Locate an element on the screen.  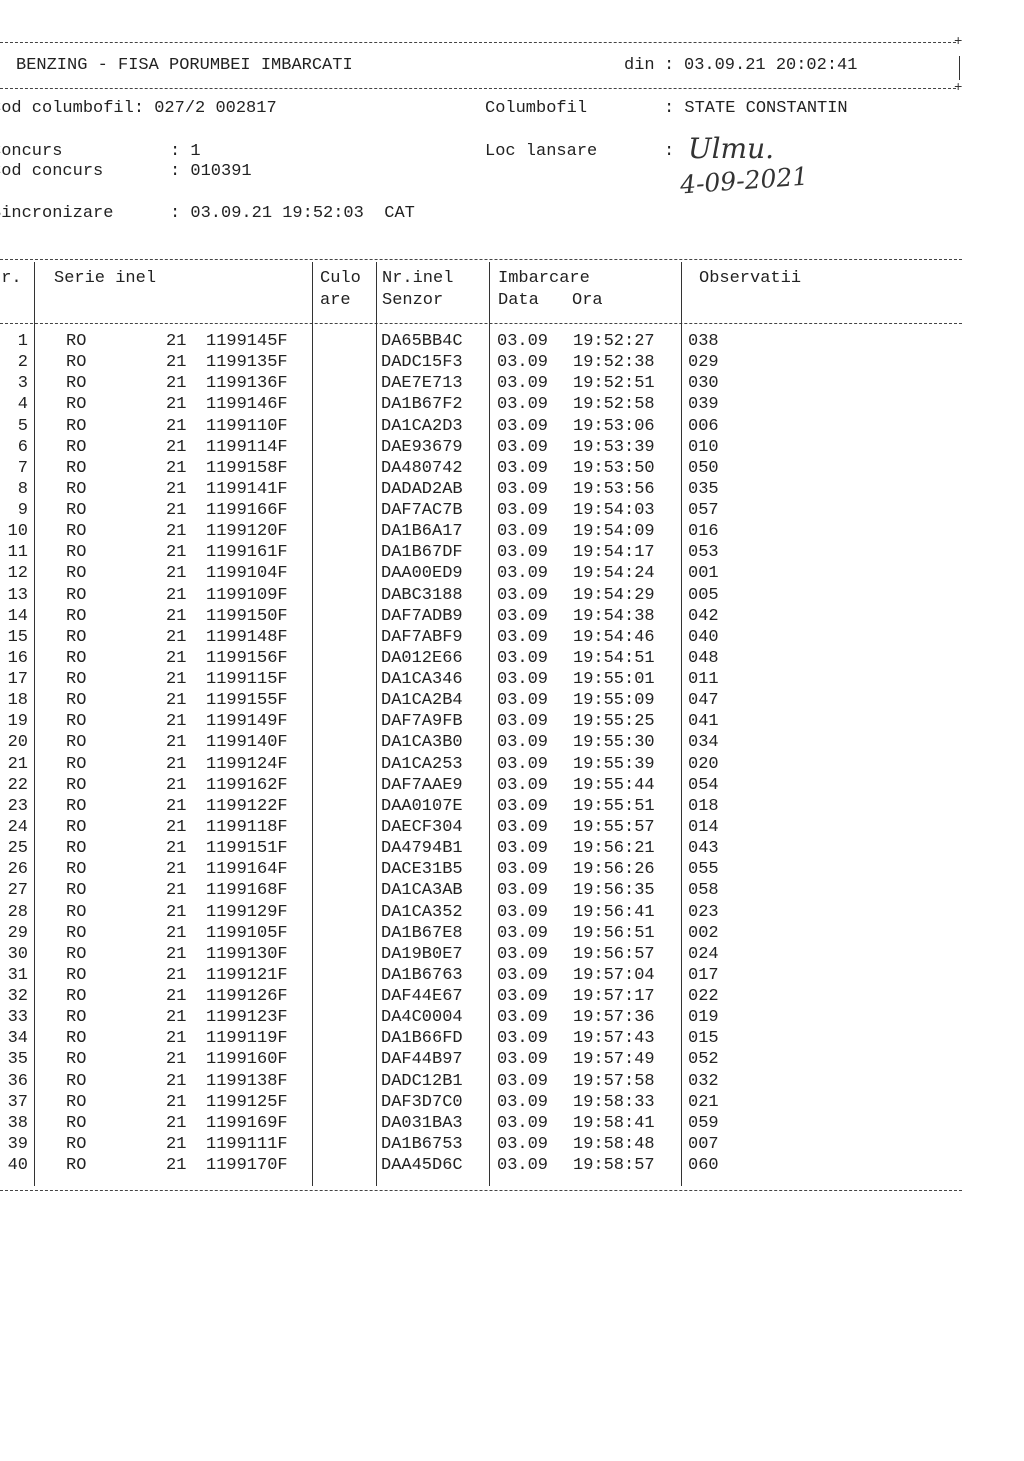
col-header-senzor: Senzor is located at coordinates (413, 300).